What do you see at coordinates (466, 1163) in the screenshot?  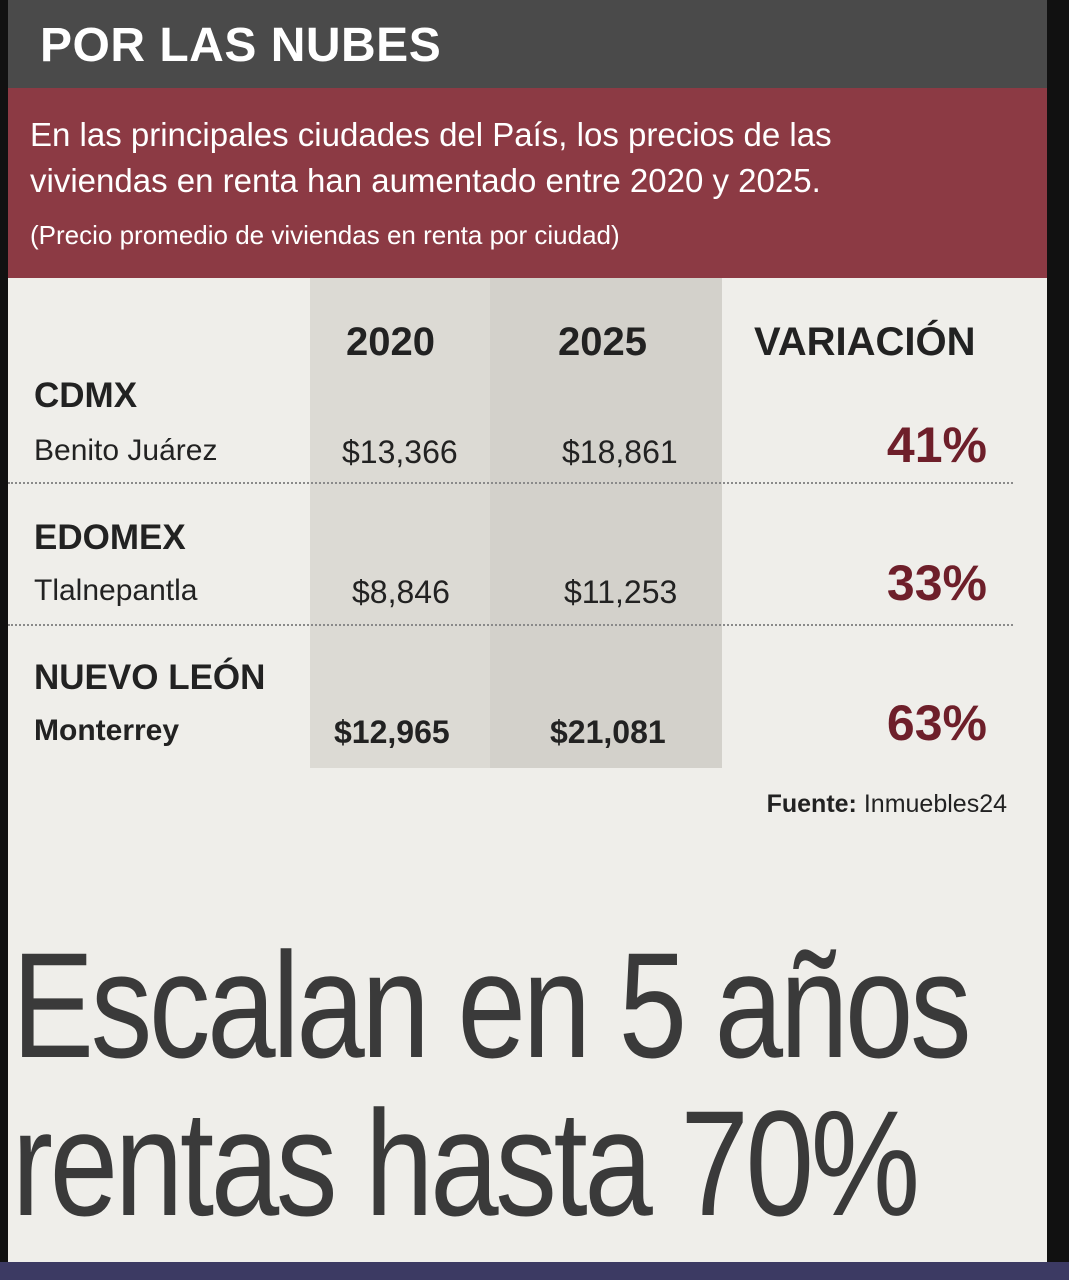 I see `headline-line-2: rentas hasta 70%` at bounding box center [466, 1163].